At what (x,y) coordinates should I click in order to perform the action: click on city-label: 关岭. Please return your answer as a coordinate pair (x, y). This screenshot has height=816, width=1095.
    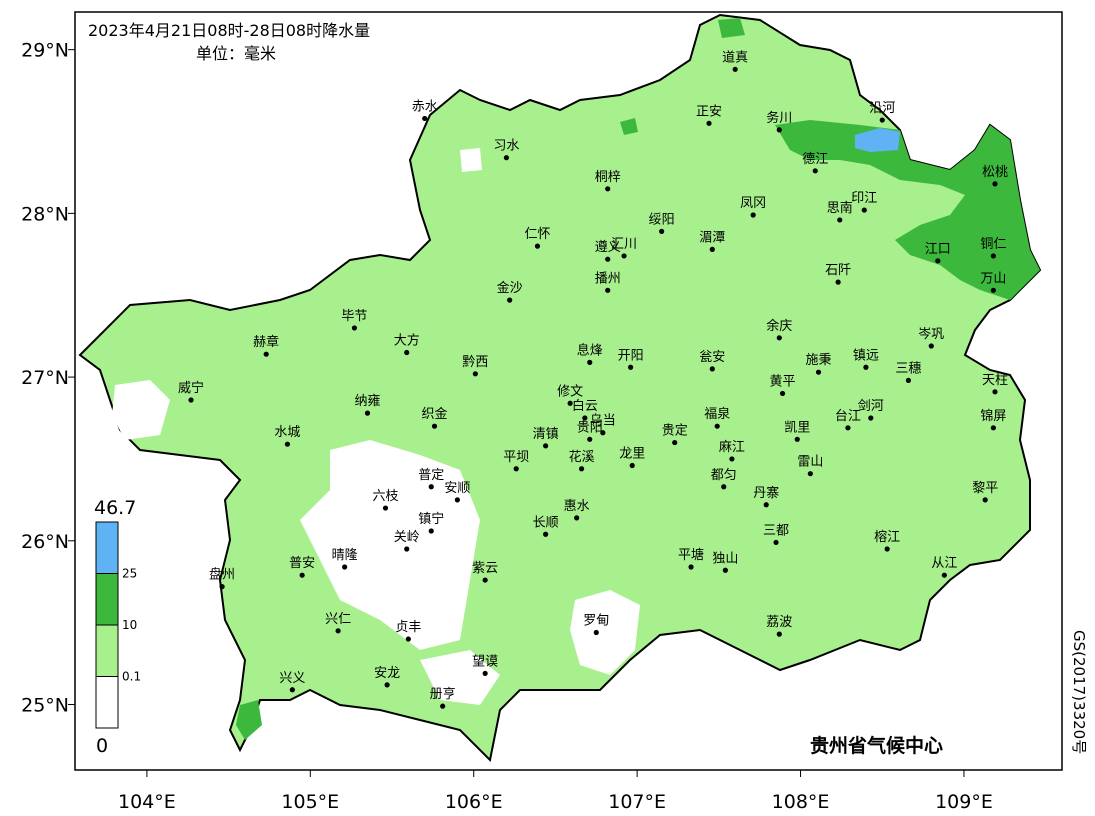
    Looking at the image, I should click on (407, 537).